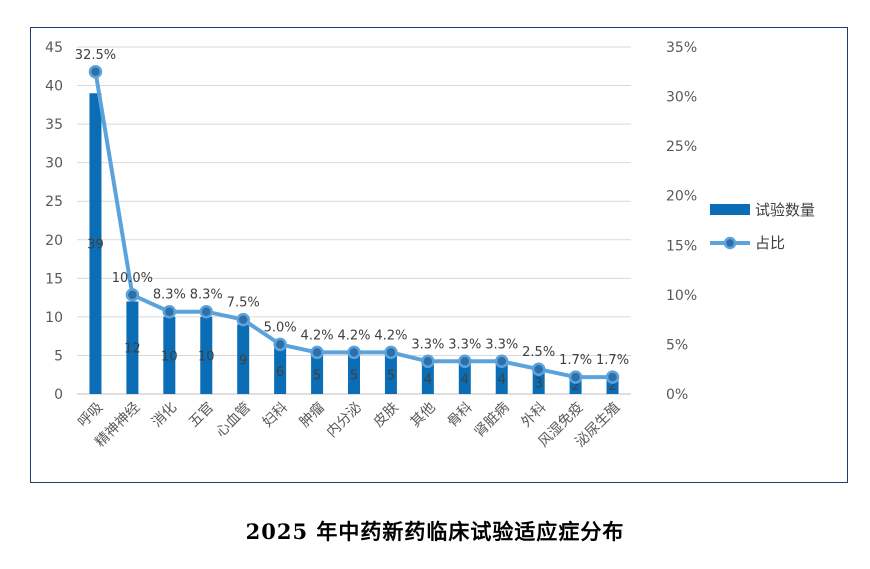  What do you see at coordinates (132, 349) in the screenshot?
I see `bar-value-label: 12` at bounding box center [132, 349].